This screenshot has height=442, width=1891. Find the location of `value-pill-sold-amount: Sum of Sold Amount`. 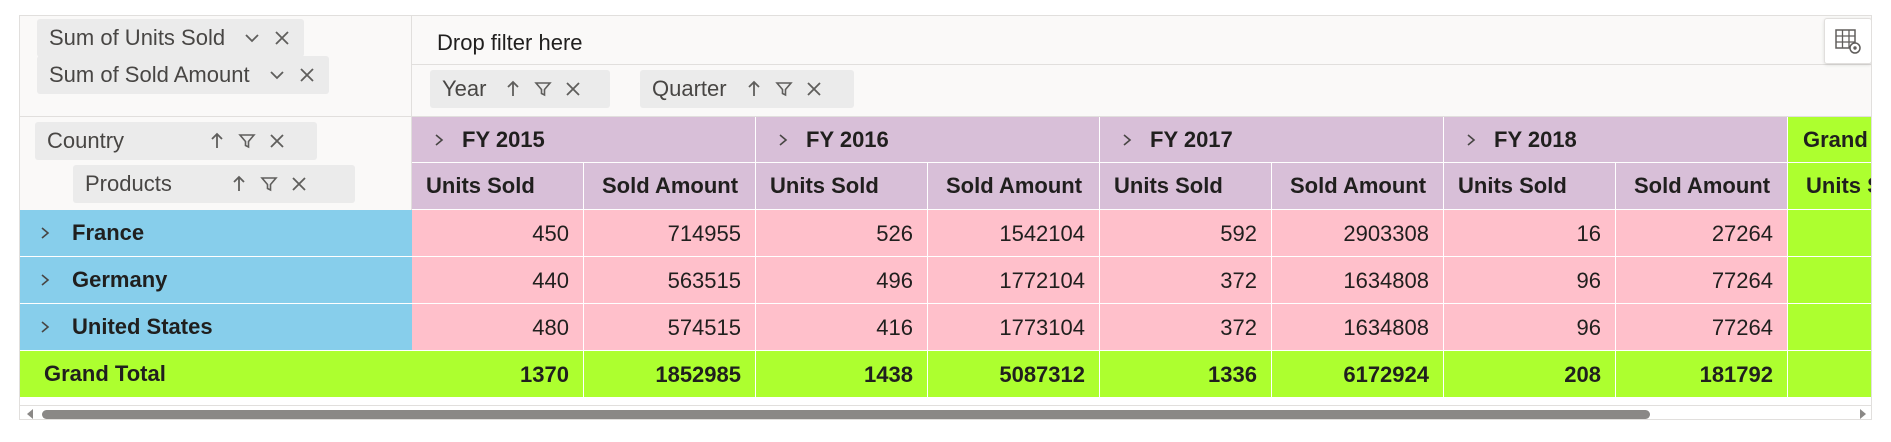

value-pill-sold-amount: Sum of Sold Amount is located at coordinates (183, 75).